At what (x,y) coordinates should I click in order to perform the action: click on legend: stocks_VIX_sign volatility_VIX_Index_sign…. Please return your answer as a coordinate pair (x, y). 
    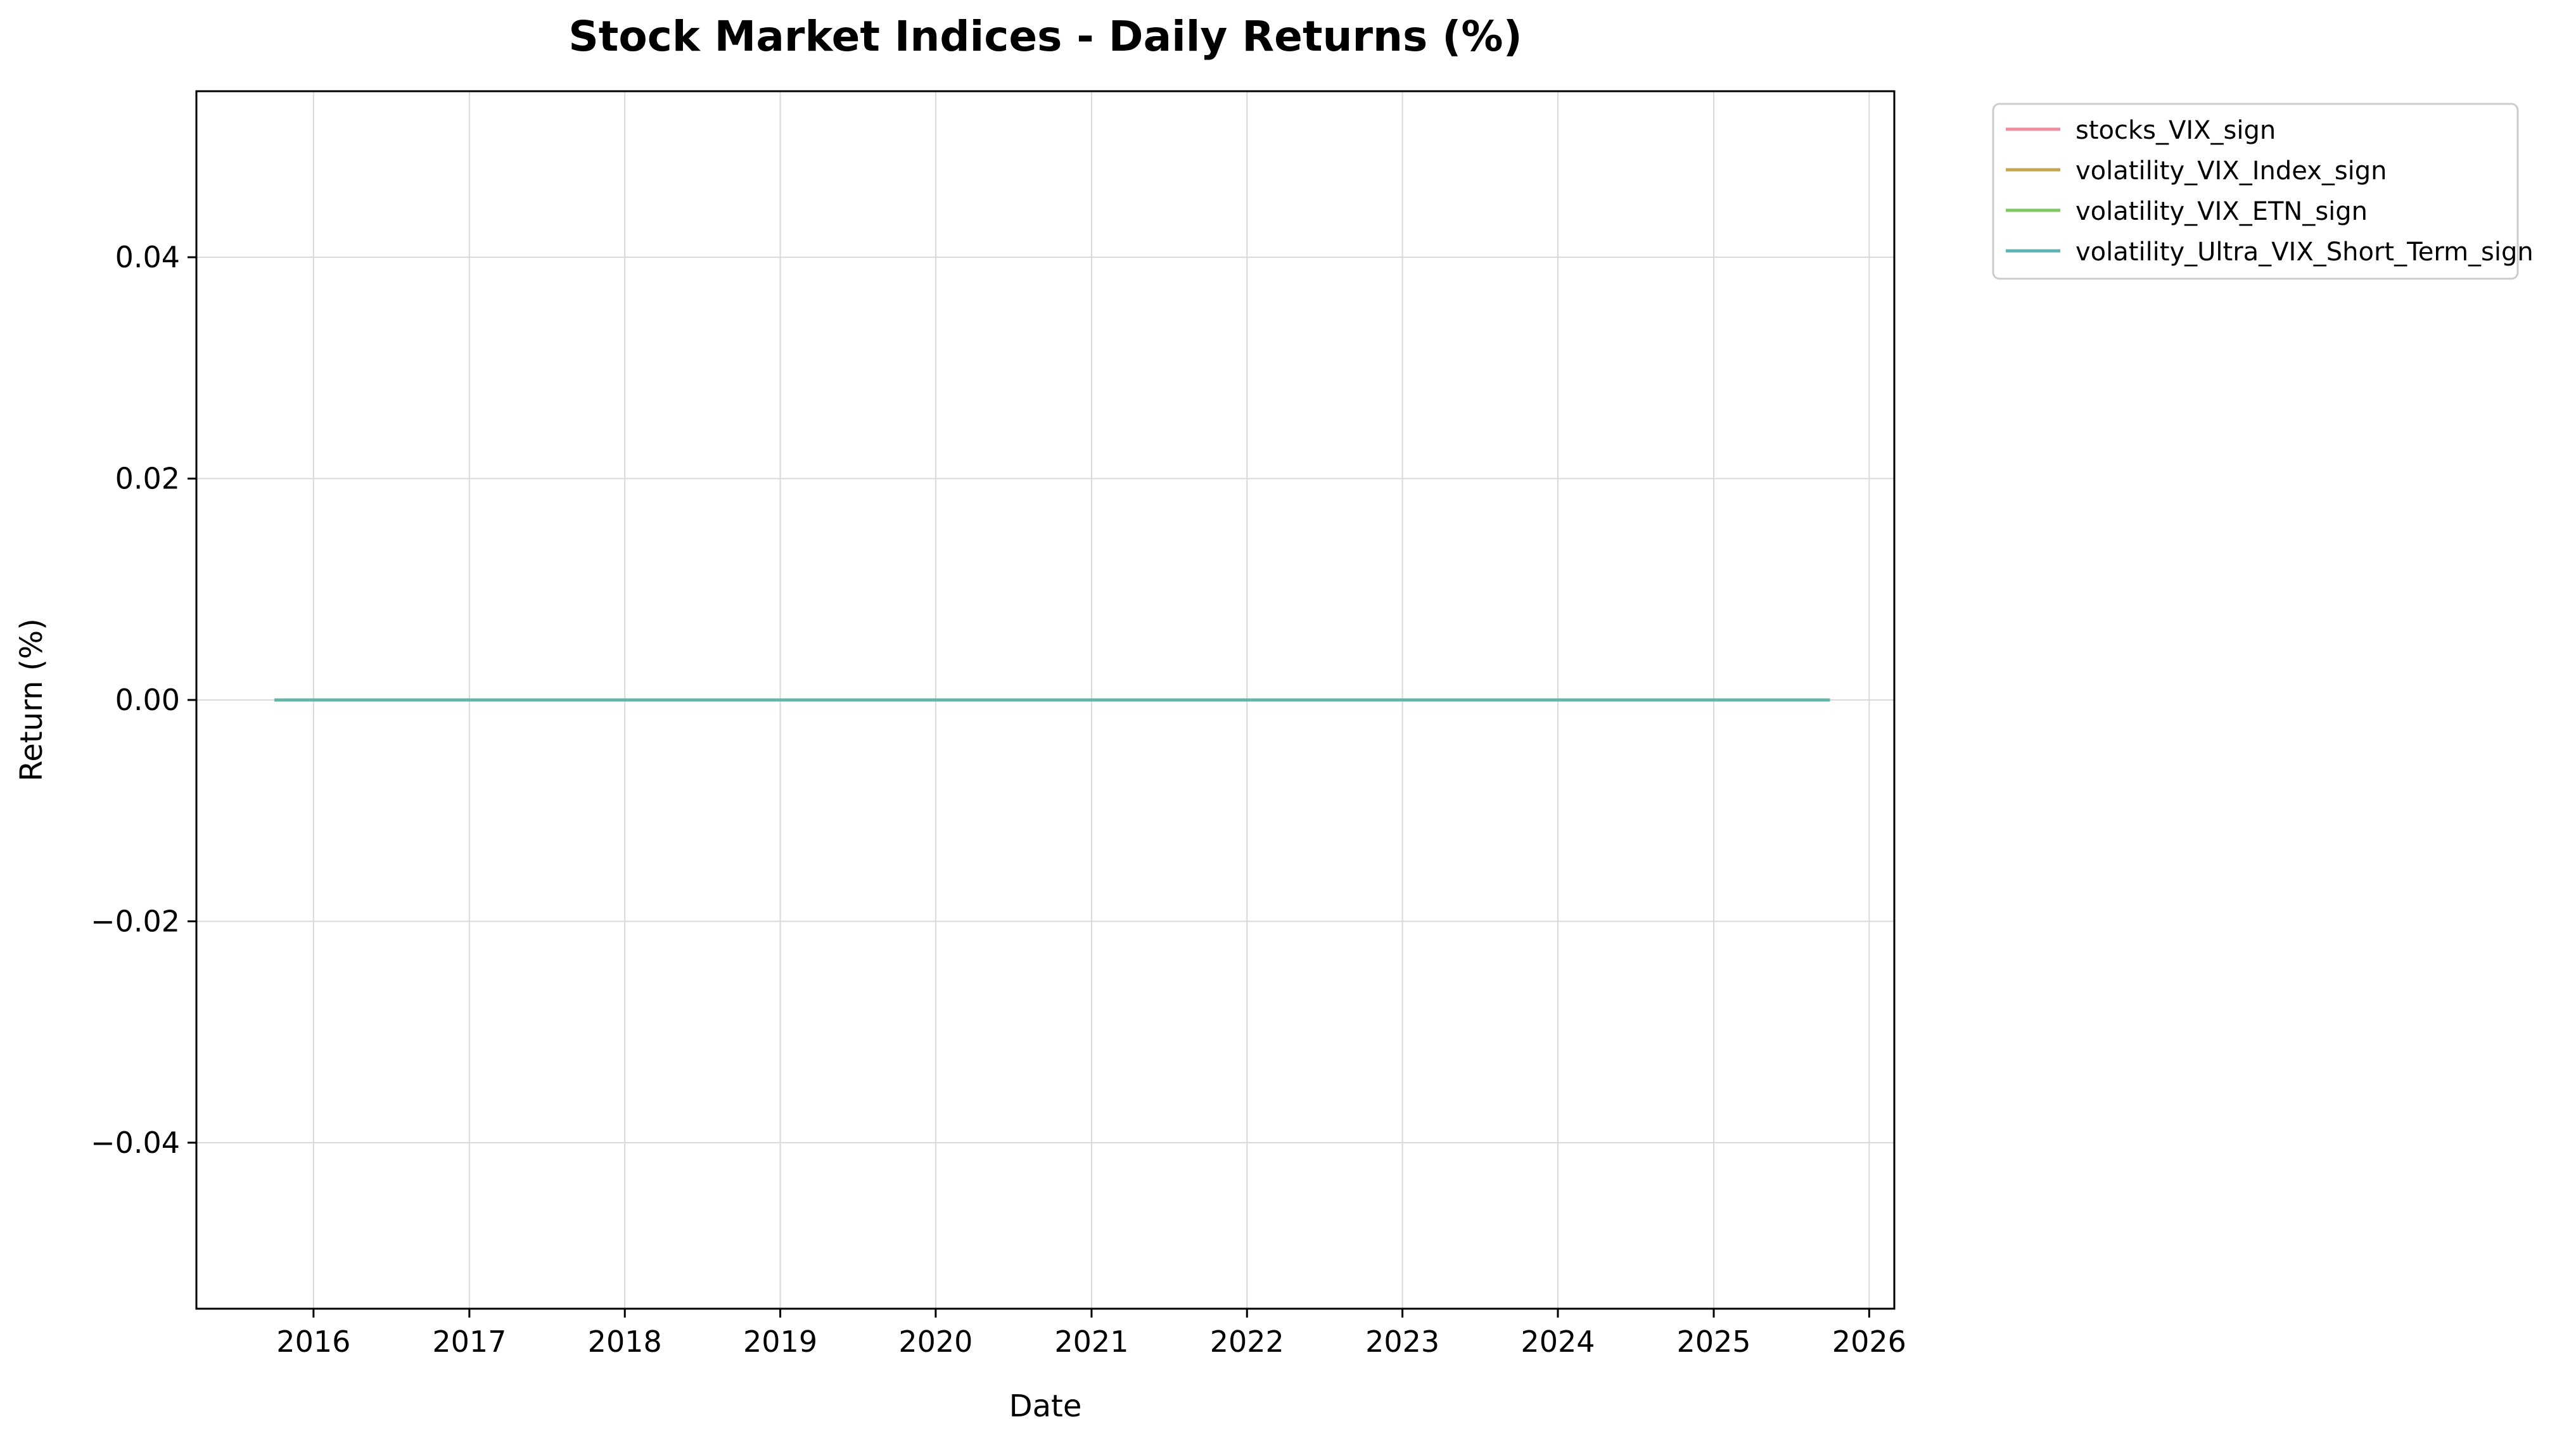
    Looking at the image, I should click on (2263, 191).